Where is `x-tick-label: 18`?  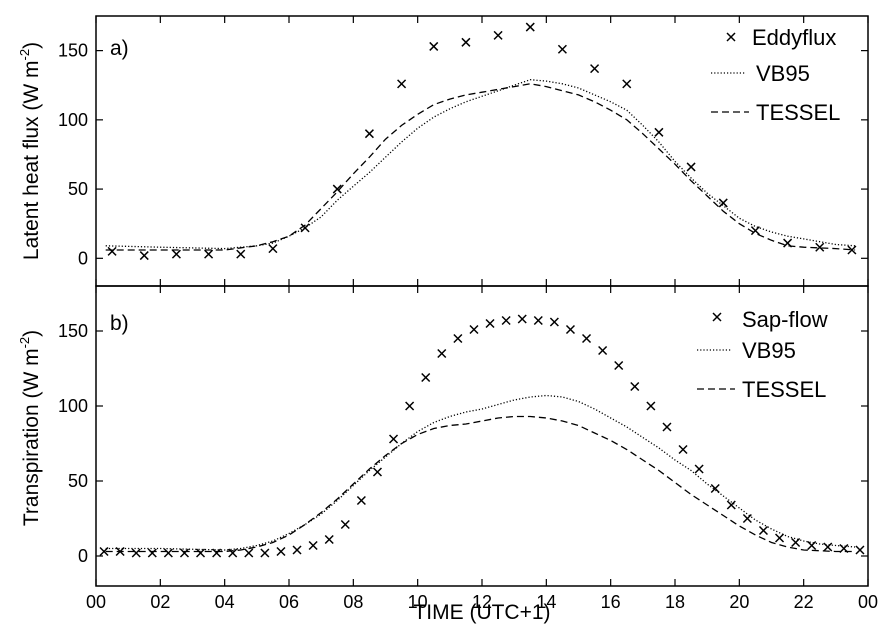
x-tick-label: 18 is located at coordinates (675, 602).